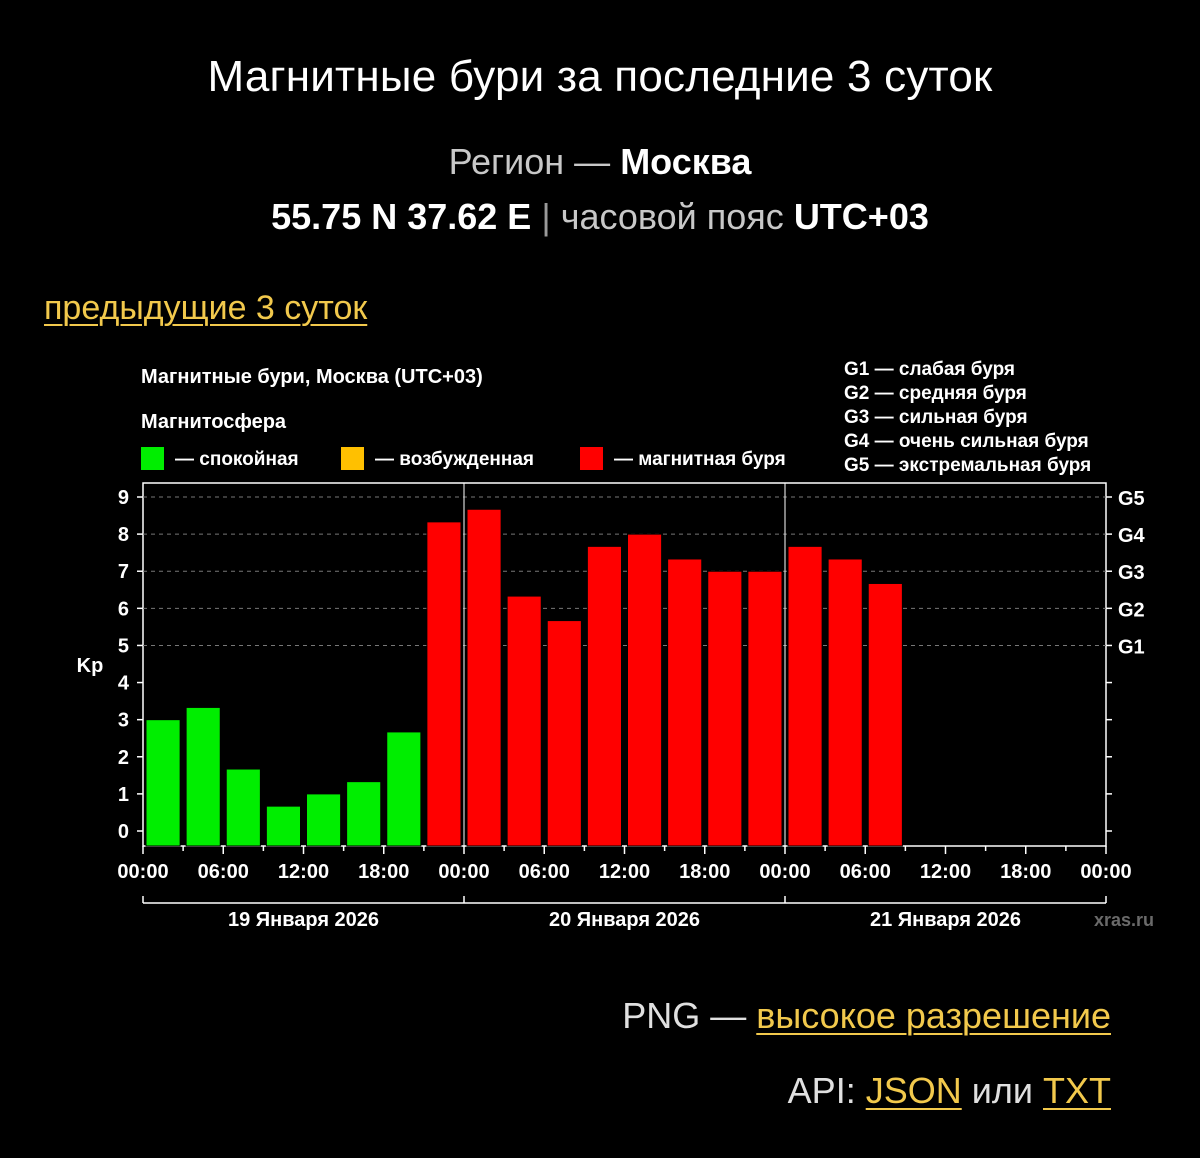  I want to click on storm-scale-item: G4 — очень сильная буря, so click(966, 441).